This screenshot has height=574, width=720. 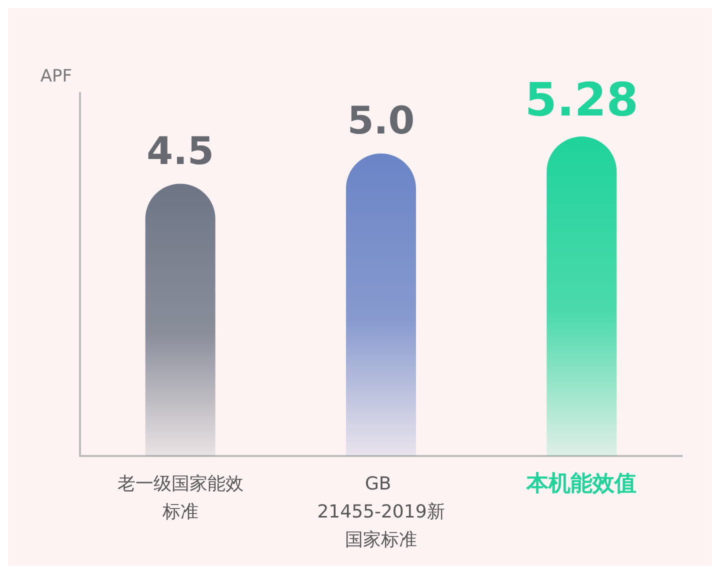 I want to click on x-tick-label: GB 21455-2019新国家标准, so click(x=381, y=512).